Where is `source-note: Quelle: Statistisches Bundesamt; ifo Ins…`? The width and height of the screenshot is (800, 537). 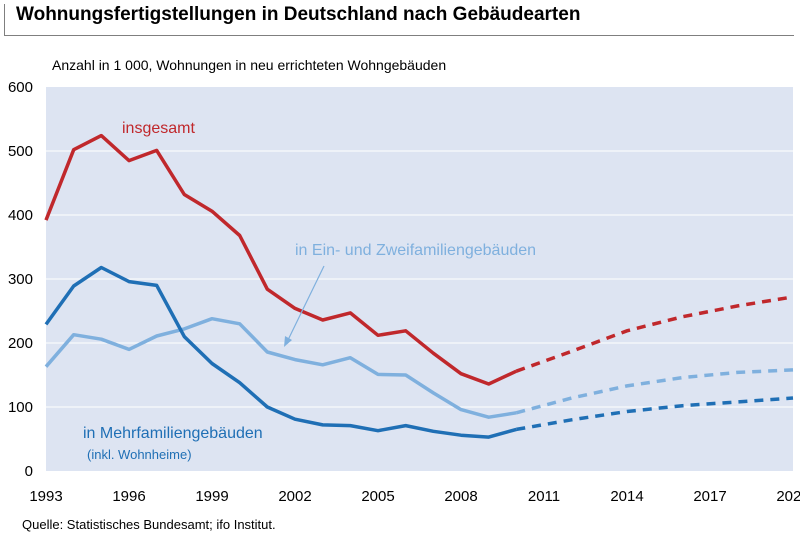
source-note: Quelle: Statistisches Bundesamt; ifo Ins… is located at coordinates (149, 524).